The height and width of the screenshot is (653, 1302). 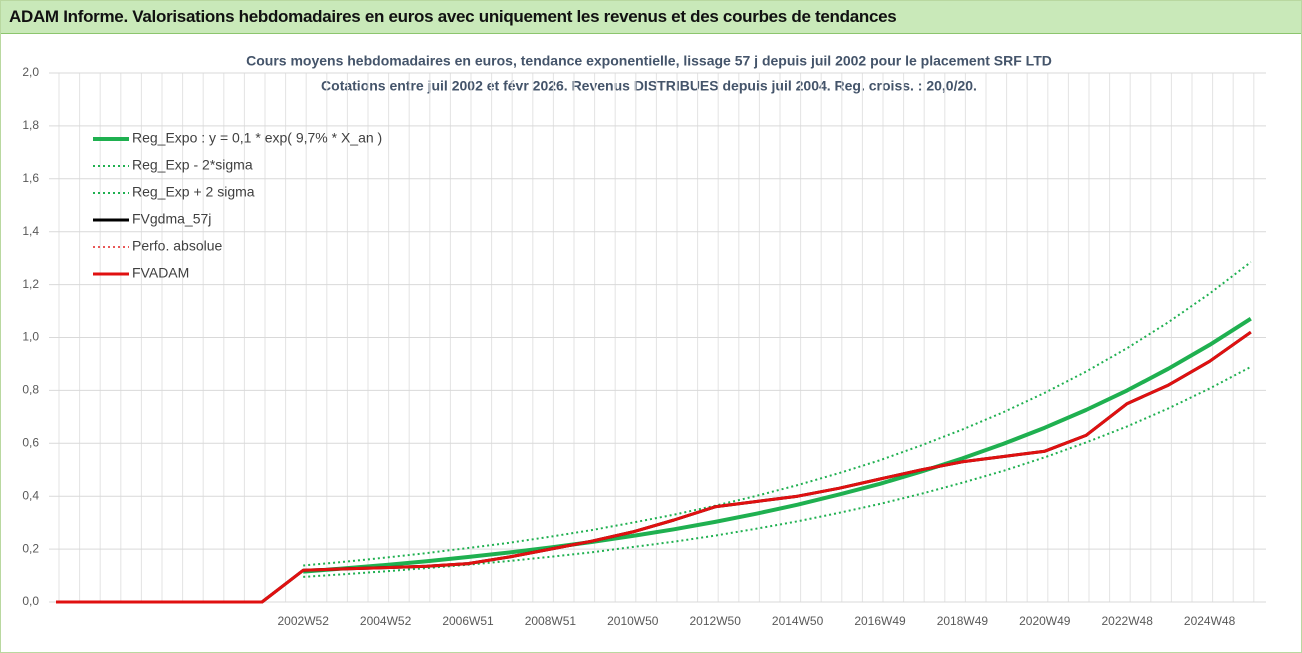 I want to click on x-tick-label: 2022W48, so click(x=1128, y=621).